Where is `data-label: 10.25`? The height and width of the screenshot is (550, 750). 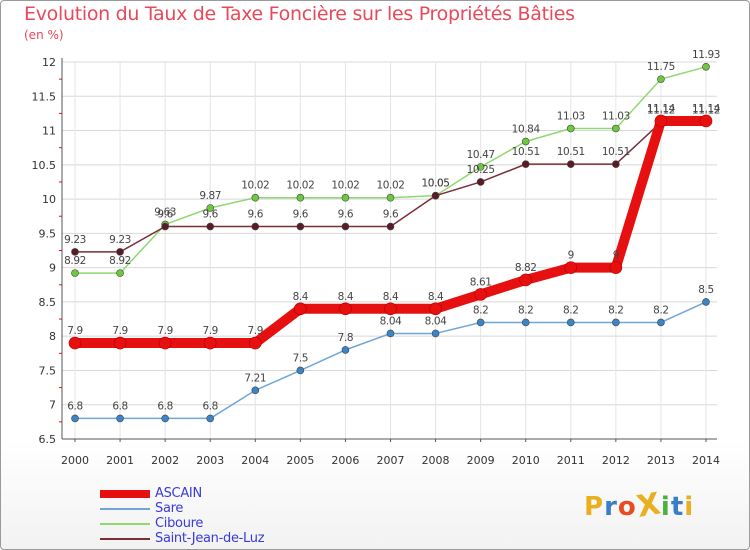 data-label: 10.25 is located at coordinates (481, 170).